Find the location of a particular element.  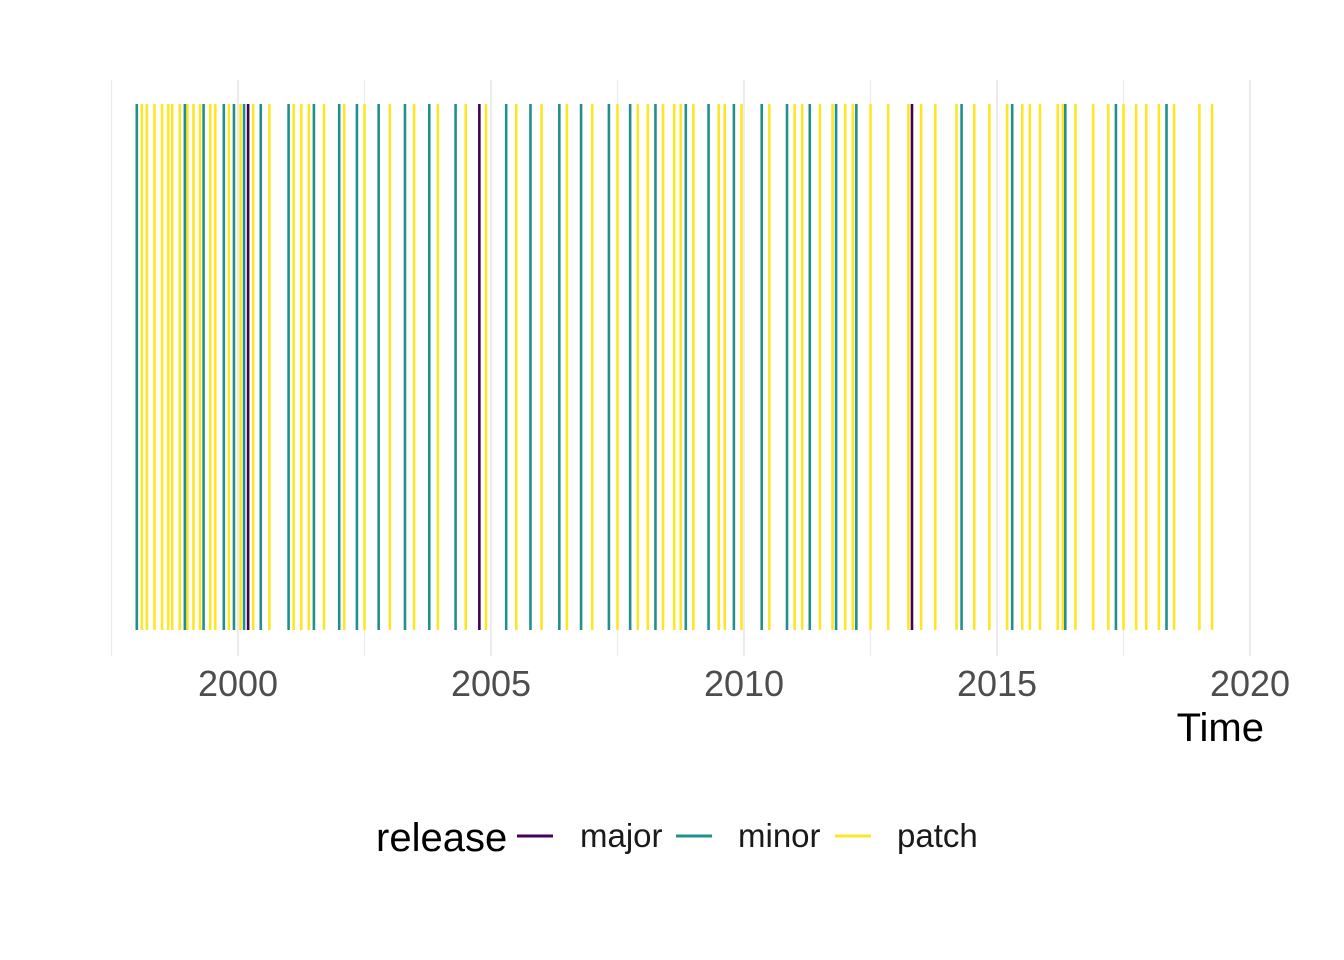

legend: release major minor patch is located at coordinates (677, 838).